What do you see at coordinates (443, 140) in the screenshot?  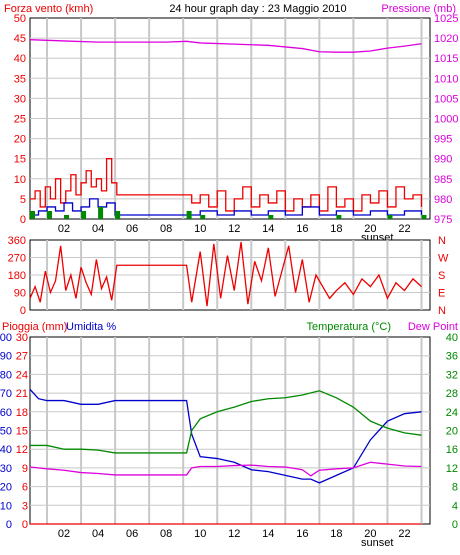 I see `pressure-y-tick-label: 995` at bounding box center [443, 140].